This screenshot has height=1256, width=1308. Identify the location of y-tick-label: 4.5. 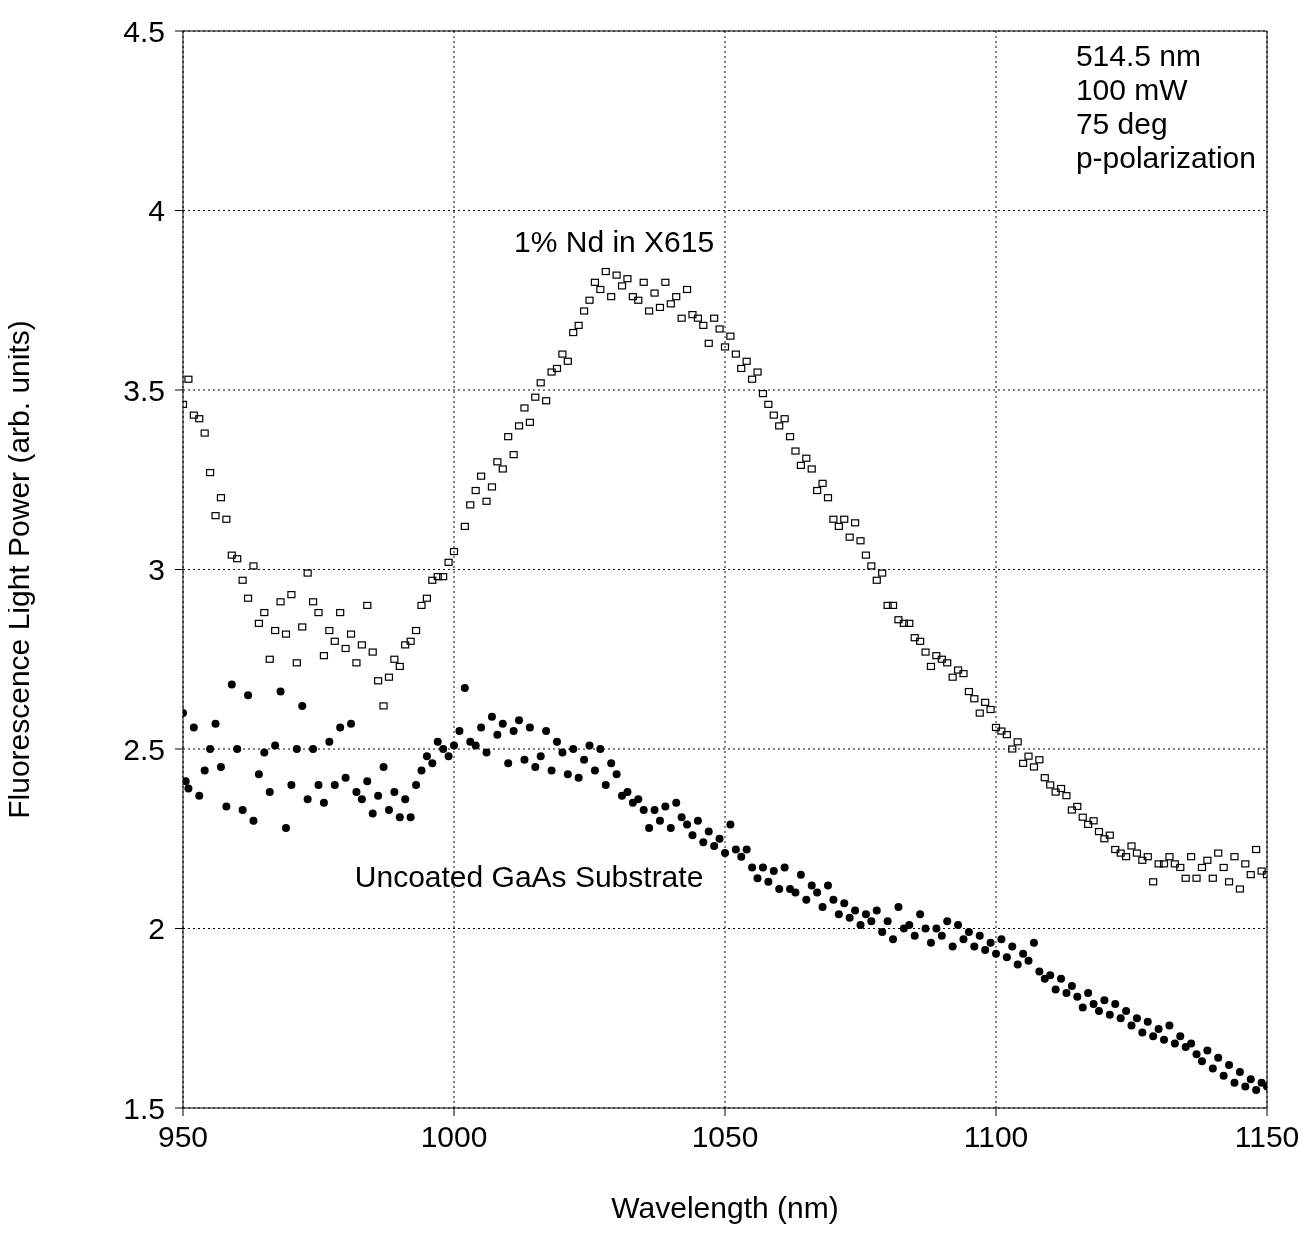
(144, 31).